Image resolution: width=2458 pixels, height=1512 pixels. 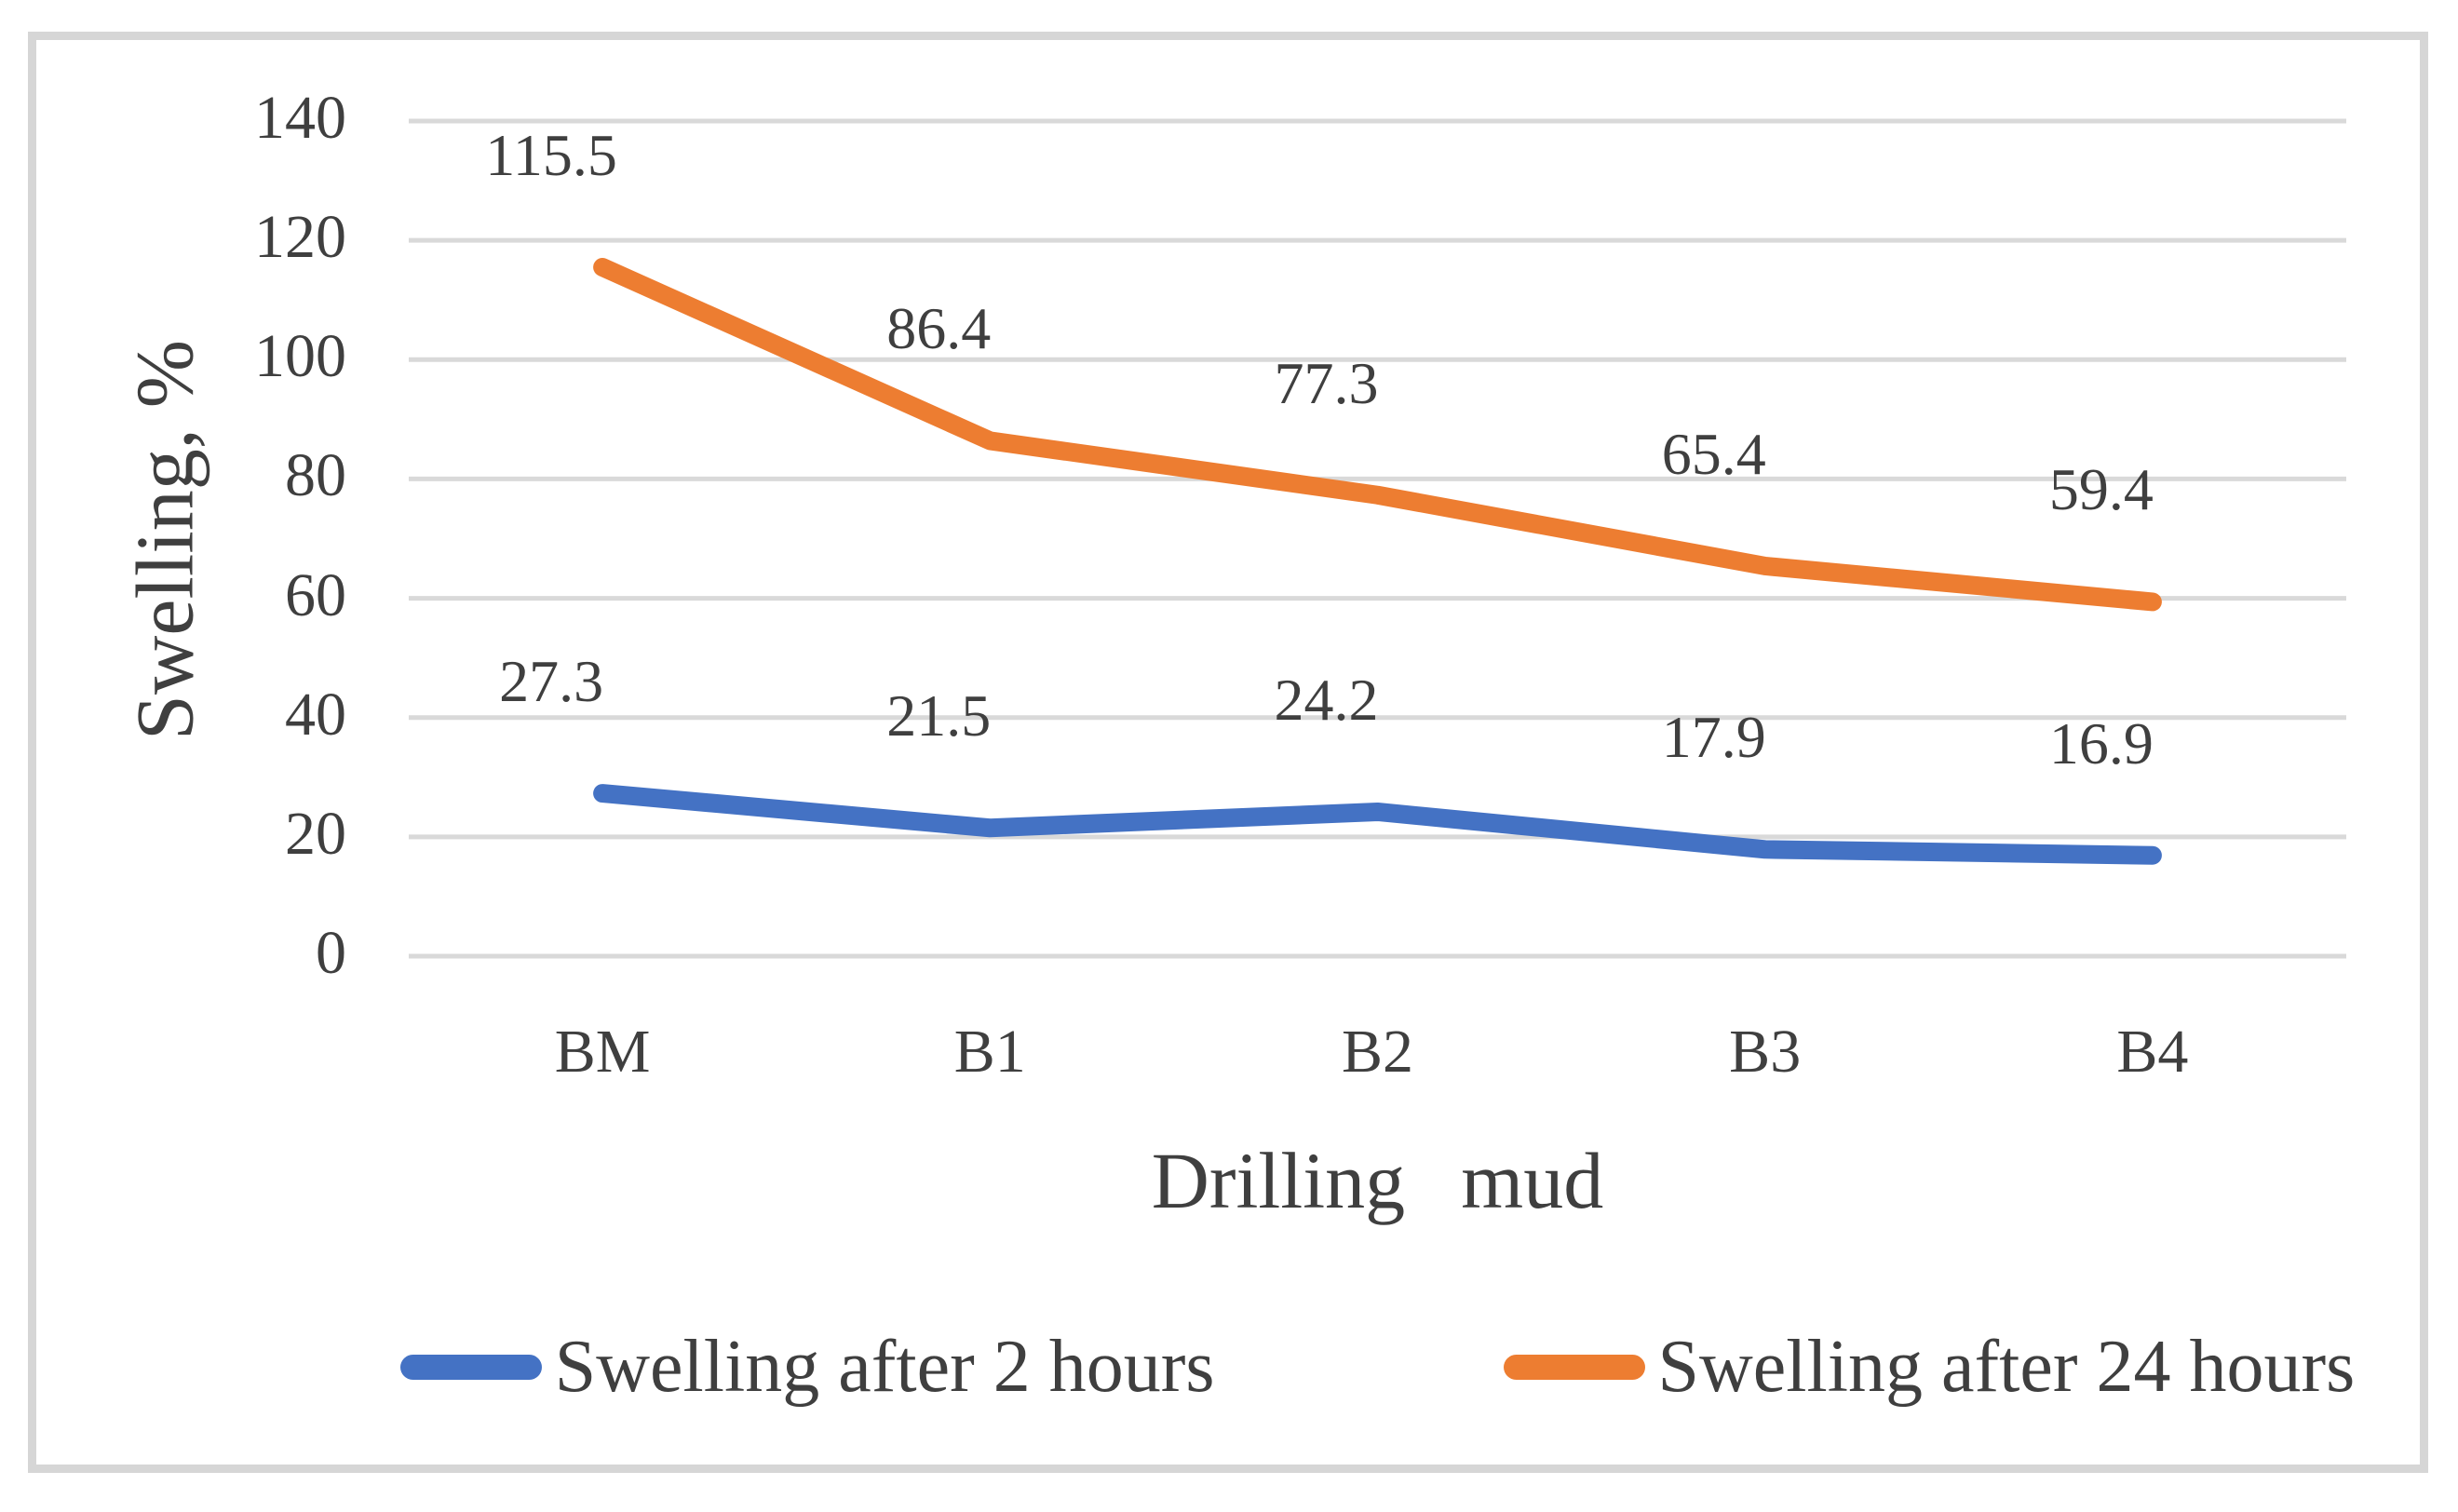 What do you see at coordinates (2006, 1367) in the screenshot?
I see `legend-label: Swelling after 24 hours` at bounding box center [2006, 1367].